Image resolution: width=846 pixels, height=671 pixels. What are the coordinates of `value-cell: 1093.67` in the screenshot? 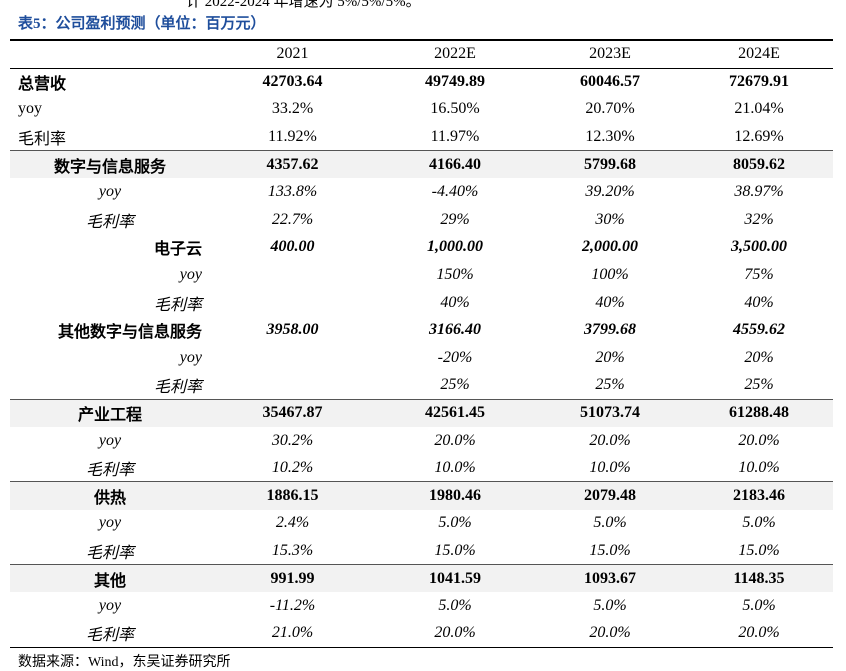 It's located at (610, 578).